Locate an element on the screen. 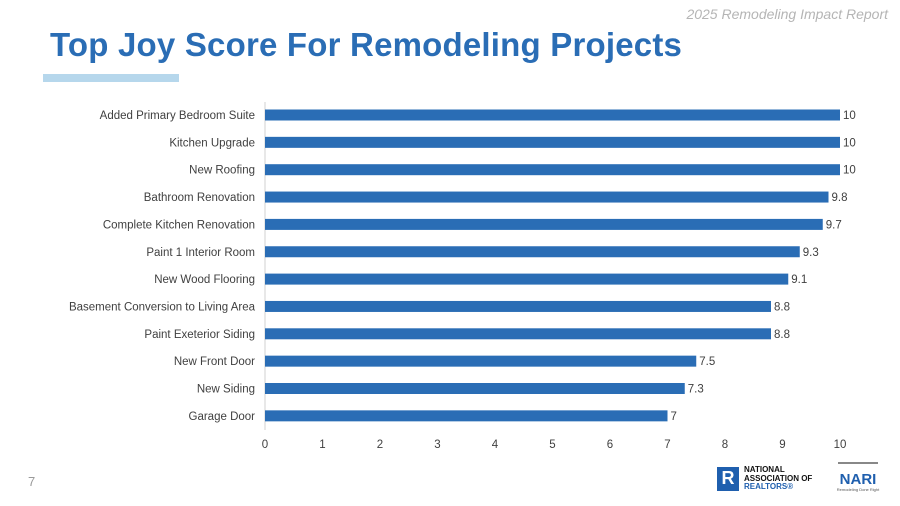  category-label: New Siding is located at coordinates (226, 390).